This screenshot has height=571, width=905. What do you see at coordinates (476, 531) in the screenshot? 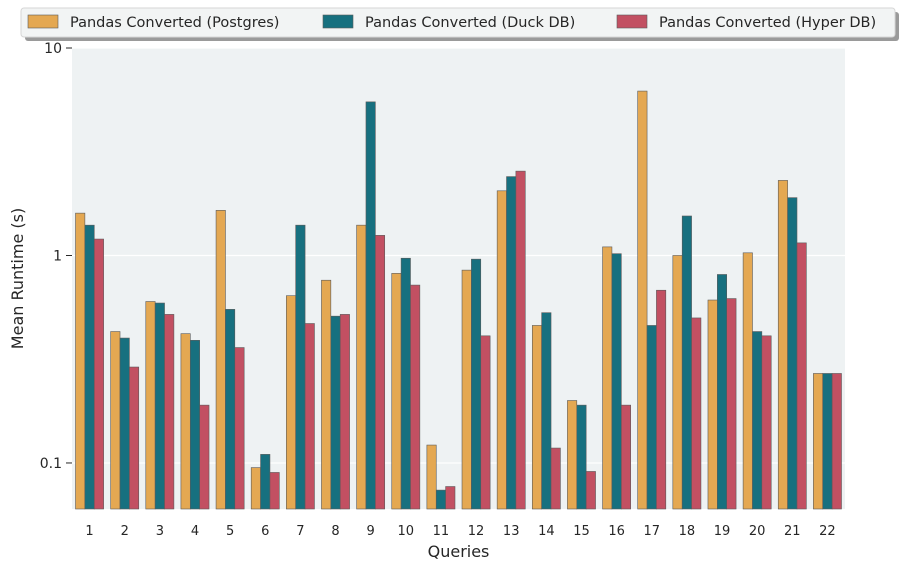
I see `x-tick-label: 12` at bounding box center [476, 531].